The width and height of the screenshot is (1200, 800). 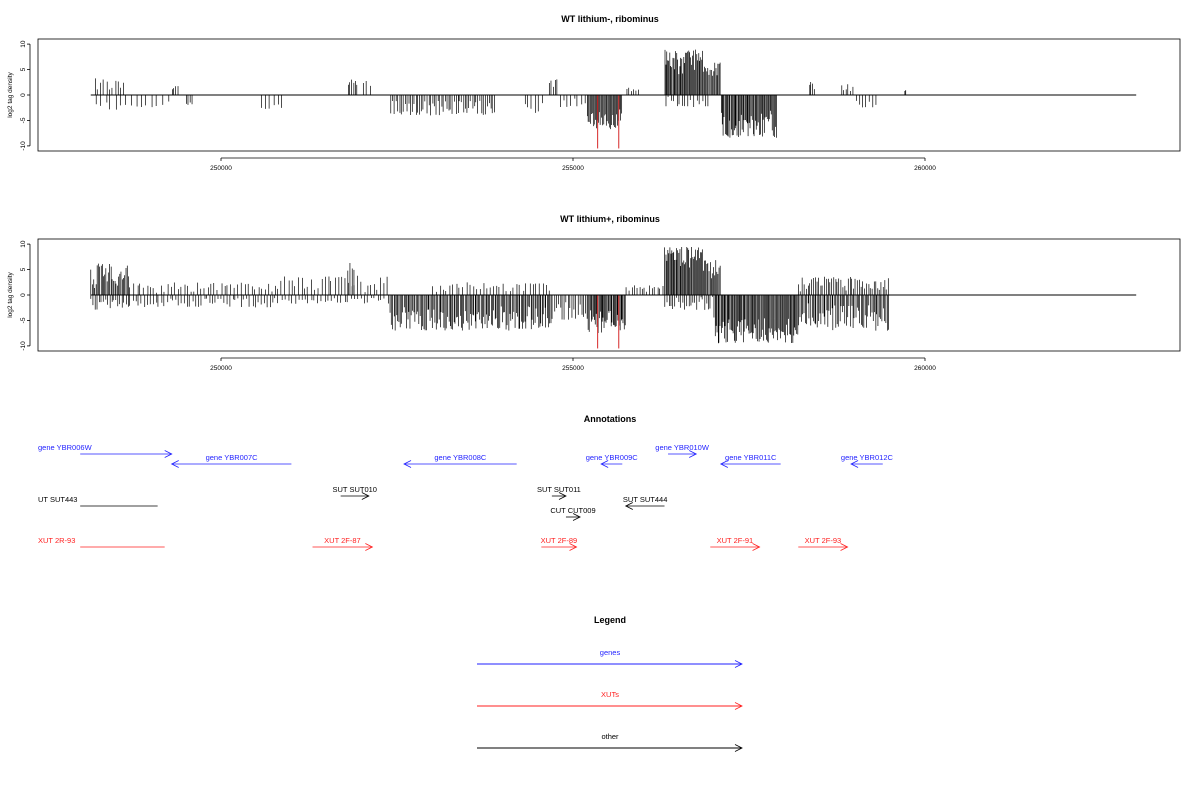 What do you see at coordinates (610, 658) in the screenshot?
I see `legend-item-genes: genes` at bounding box center [610, 658].